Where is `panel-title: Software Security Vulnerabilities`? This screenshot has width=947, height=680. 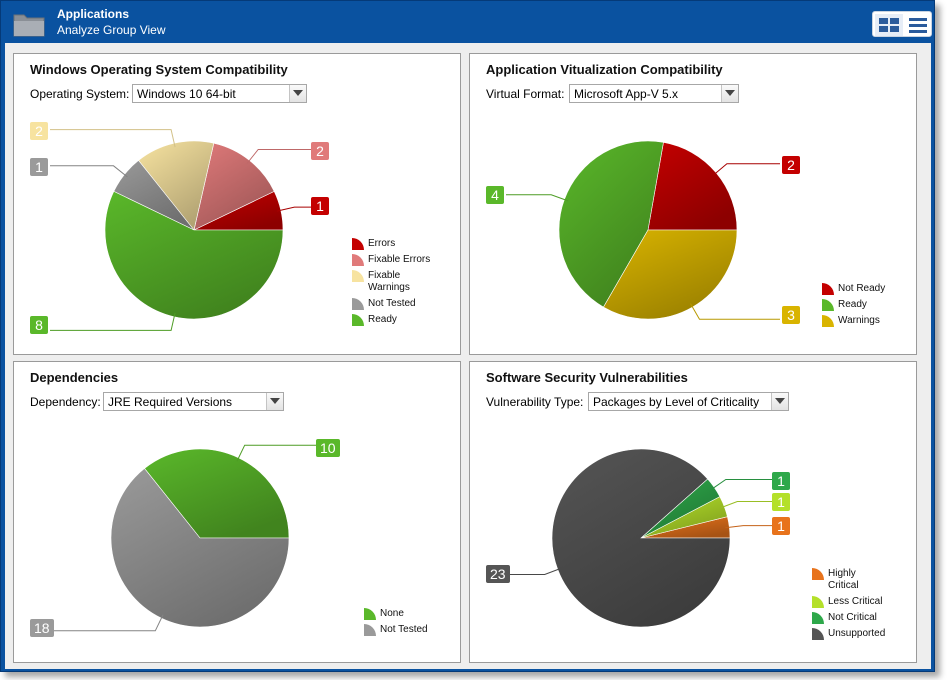
panel-title: Software Security Vulnerabilities is located at coordinates (587, 377).